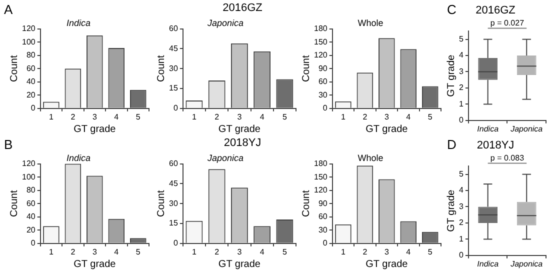 The height and width of the screenshot is (270, 550). I want to click on y-tick-label: 2, so click(461, 87).